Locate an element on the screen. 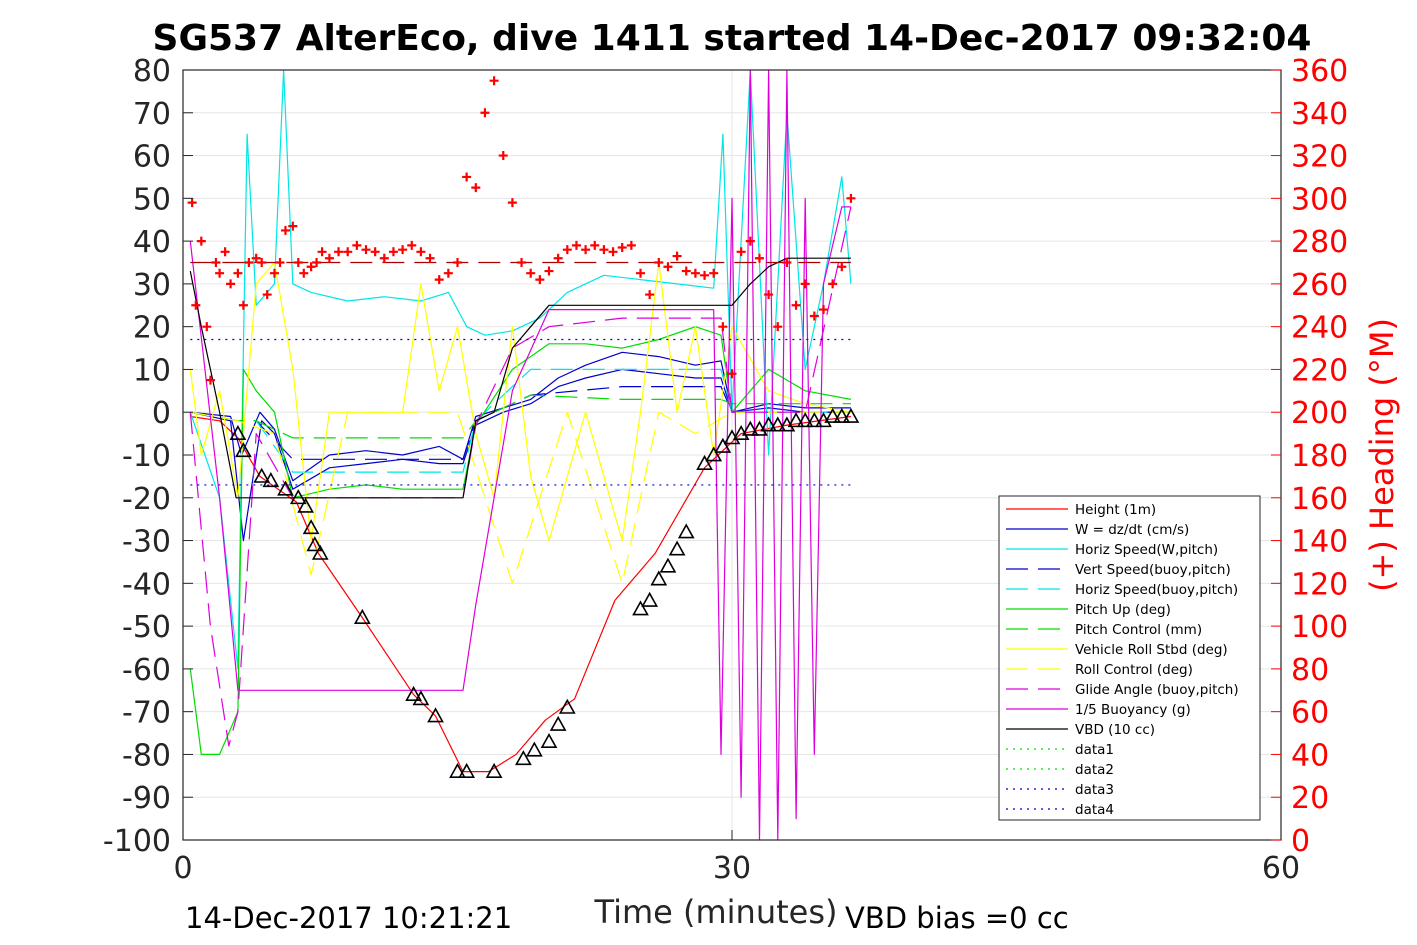  right-tick-label: 100 is located at coordinates (1319, 627).